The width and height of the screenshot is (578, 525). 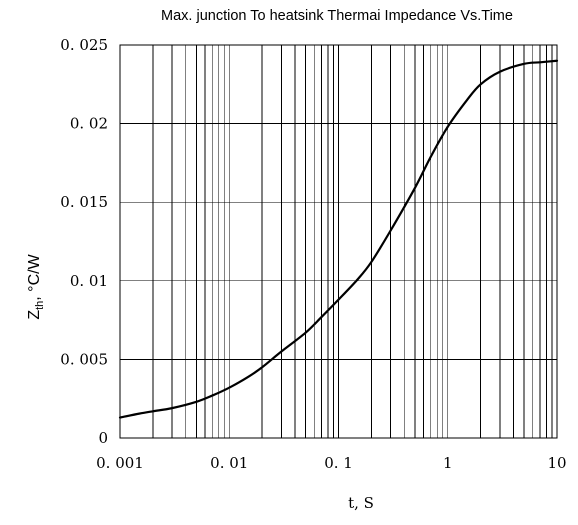 What do you see at coordinates (40, 305) in the screenshot?
I see `y-axis-label-subscript: th` at bounding box center [40, 305].